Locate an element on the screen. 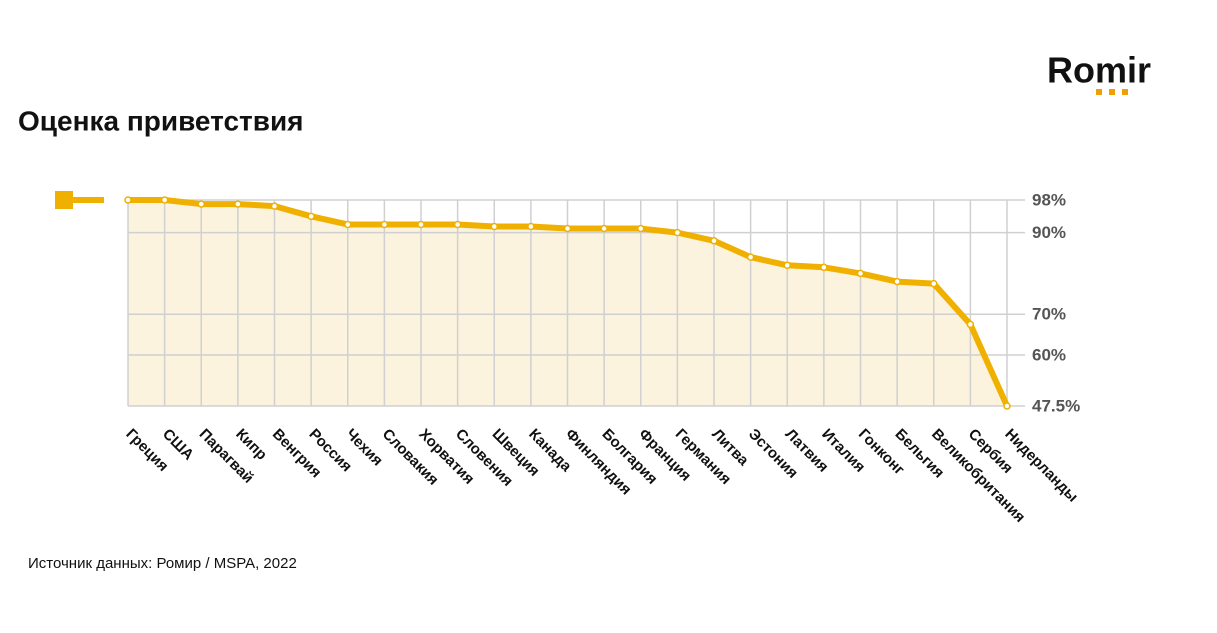  source-note: Источник данных: Ромир / MSPA, 2022 is located at coordinates (162, 563).